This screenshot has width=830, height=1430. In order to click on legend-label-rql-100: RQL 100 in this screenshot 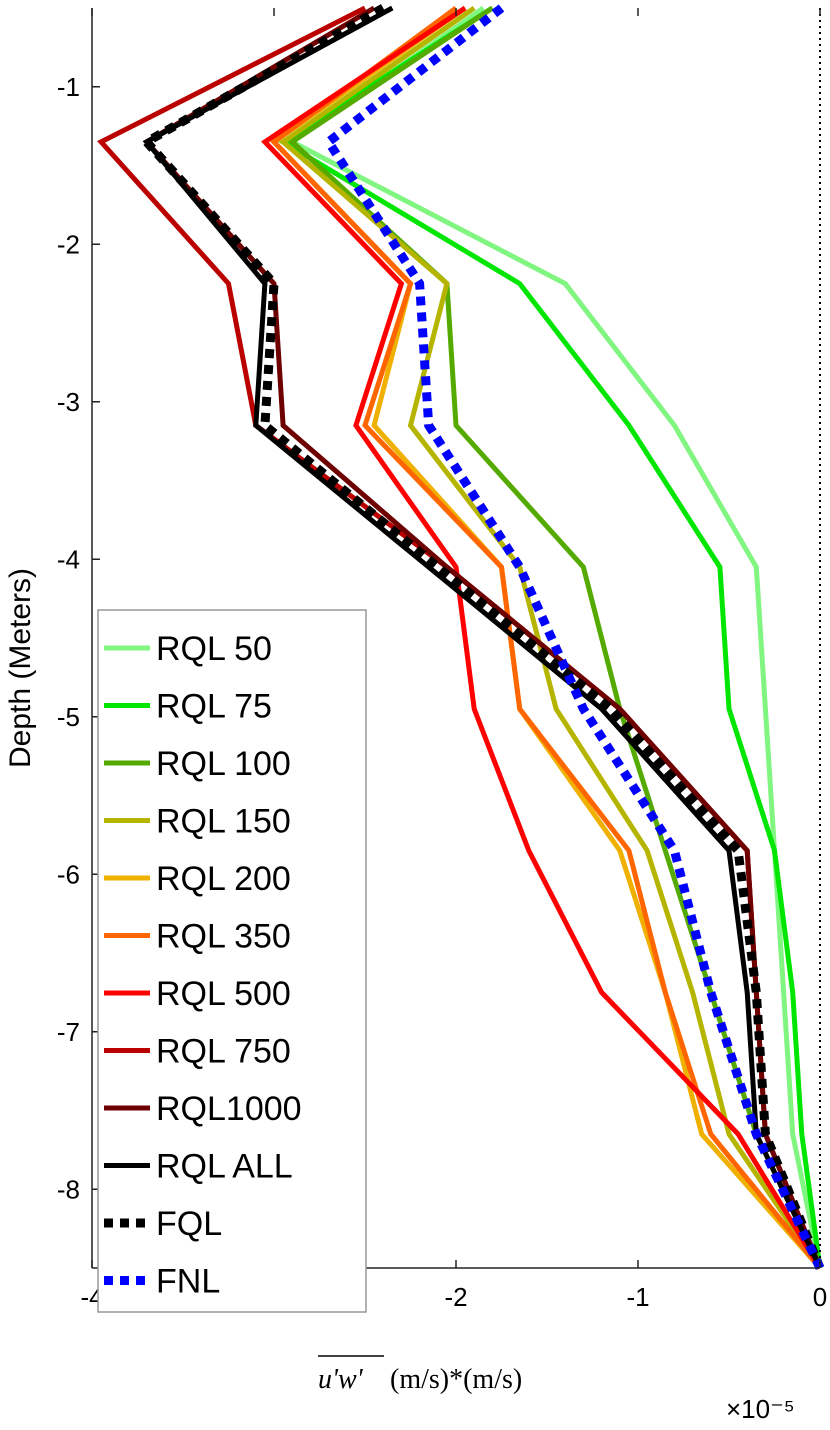, I will do `click(223, 764)`.